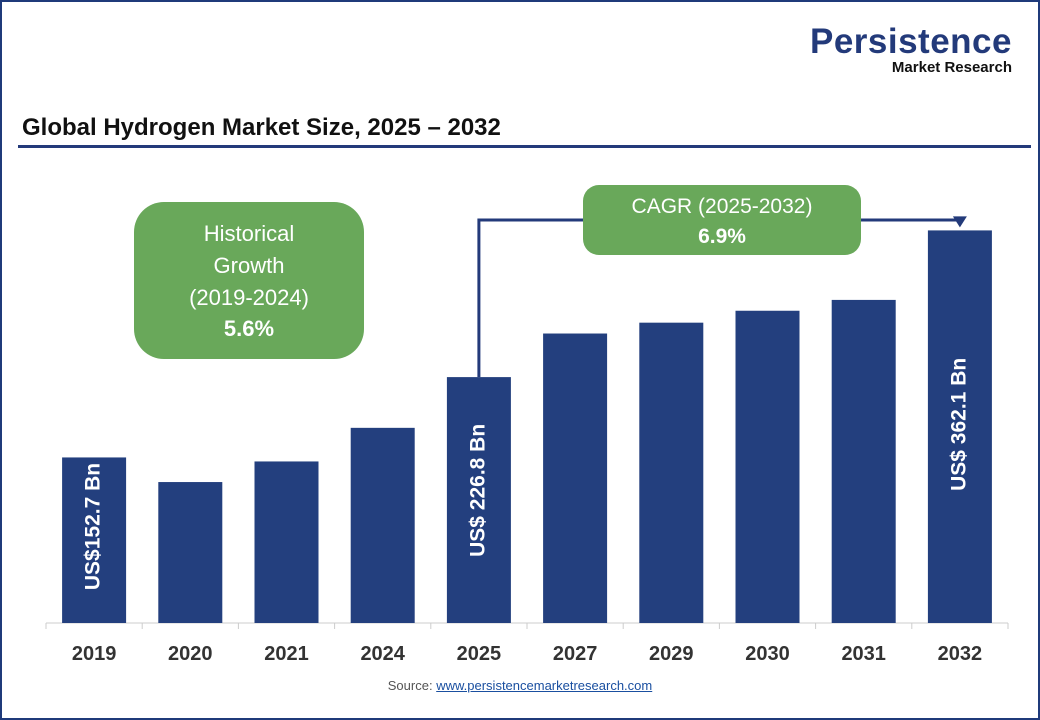  Describe the element at coordinates (767, 466) in the screenshot. I see `bar-2030` at that location.